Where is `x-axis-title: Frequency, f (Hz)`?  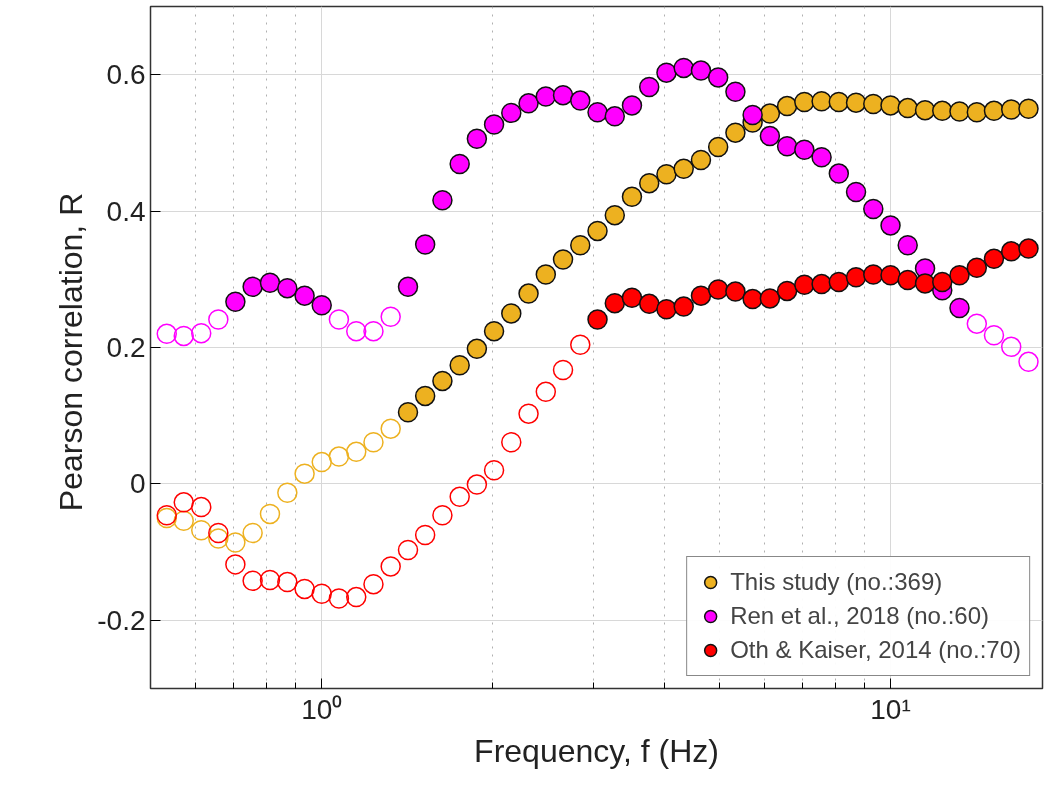 x-axis-title: Frequency, f (Hz) is located at coordinates (596, 750).